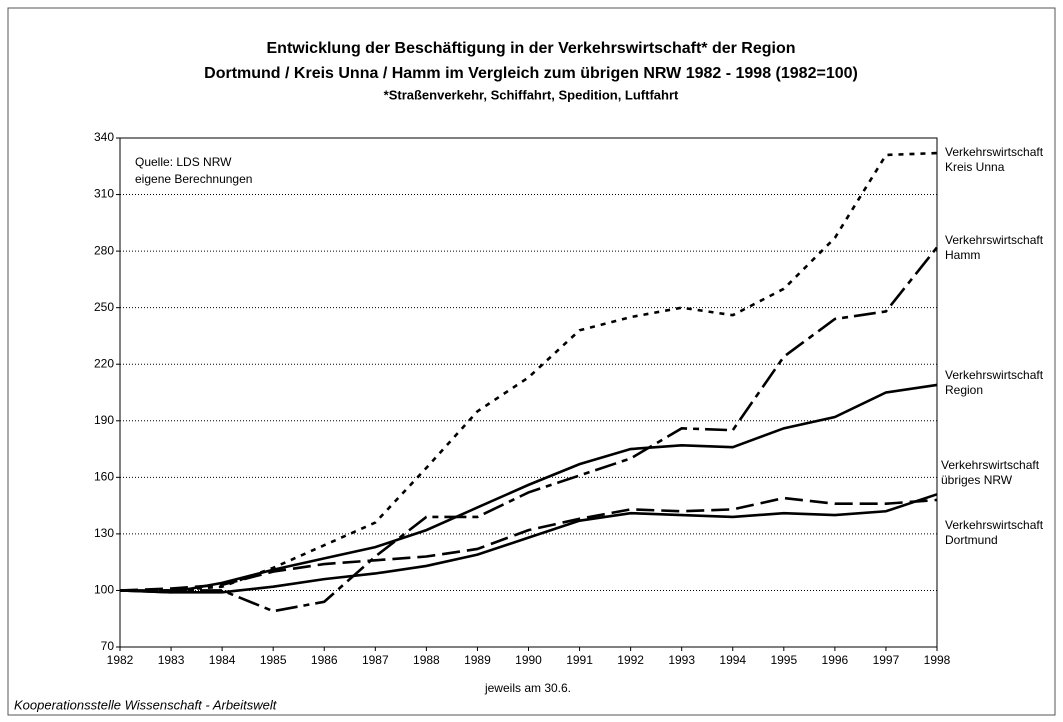 The height and width of the screenshot is (722, 1063). What do you see at coordinates (273, 660) in the screenshot?
I see `x-tick-label: 1985` at bounding box center [273, 660].